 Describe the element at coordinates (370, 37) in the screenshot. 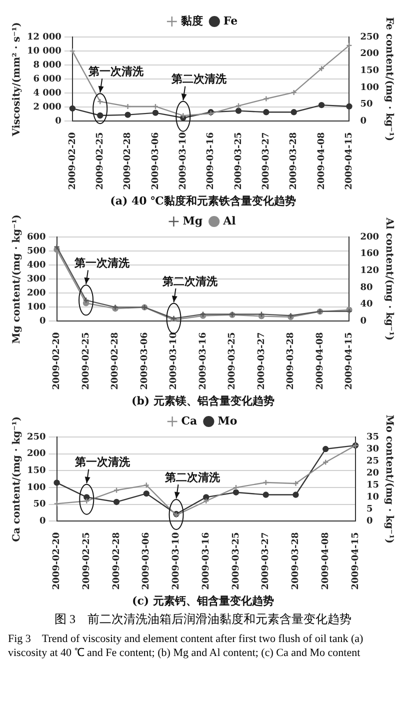

I see `y2-tick-label: 250` at that location.